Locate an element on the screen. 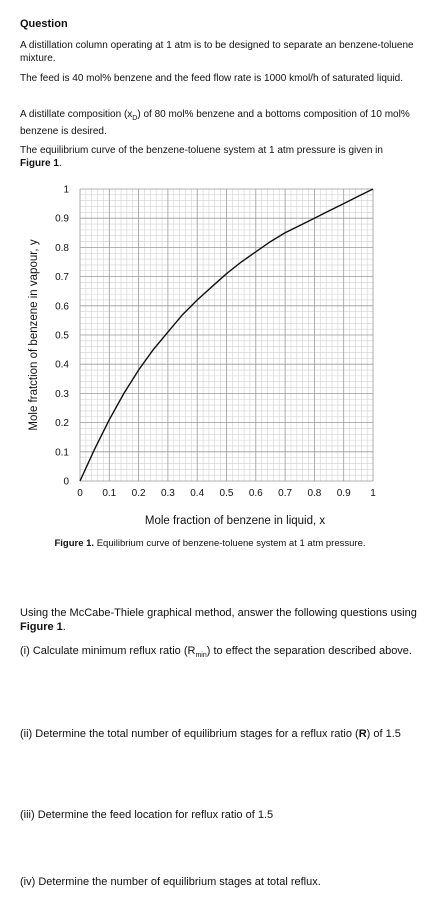 Image resolution: width=430 pixels, height=924 pixels. y-tick-label: 0.1 is located at coordinates (62, 452).